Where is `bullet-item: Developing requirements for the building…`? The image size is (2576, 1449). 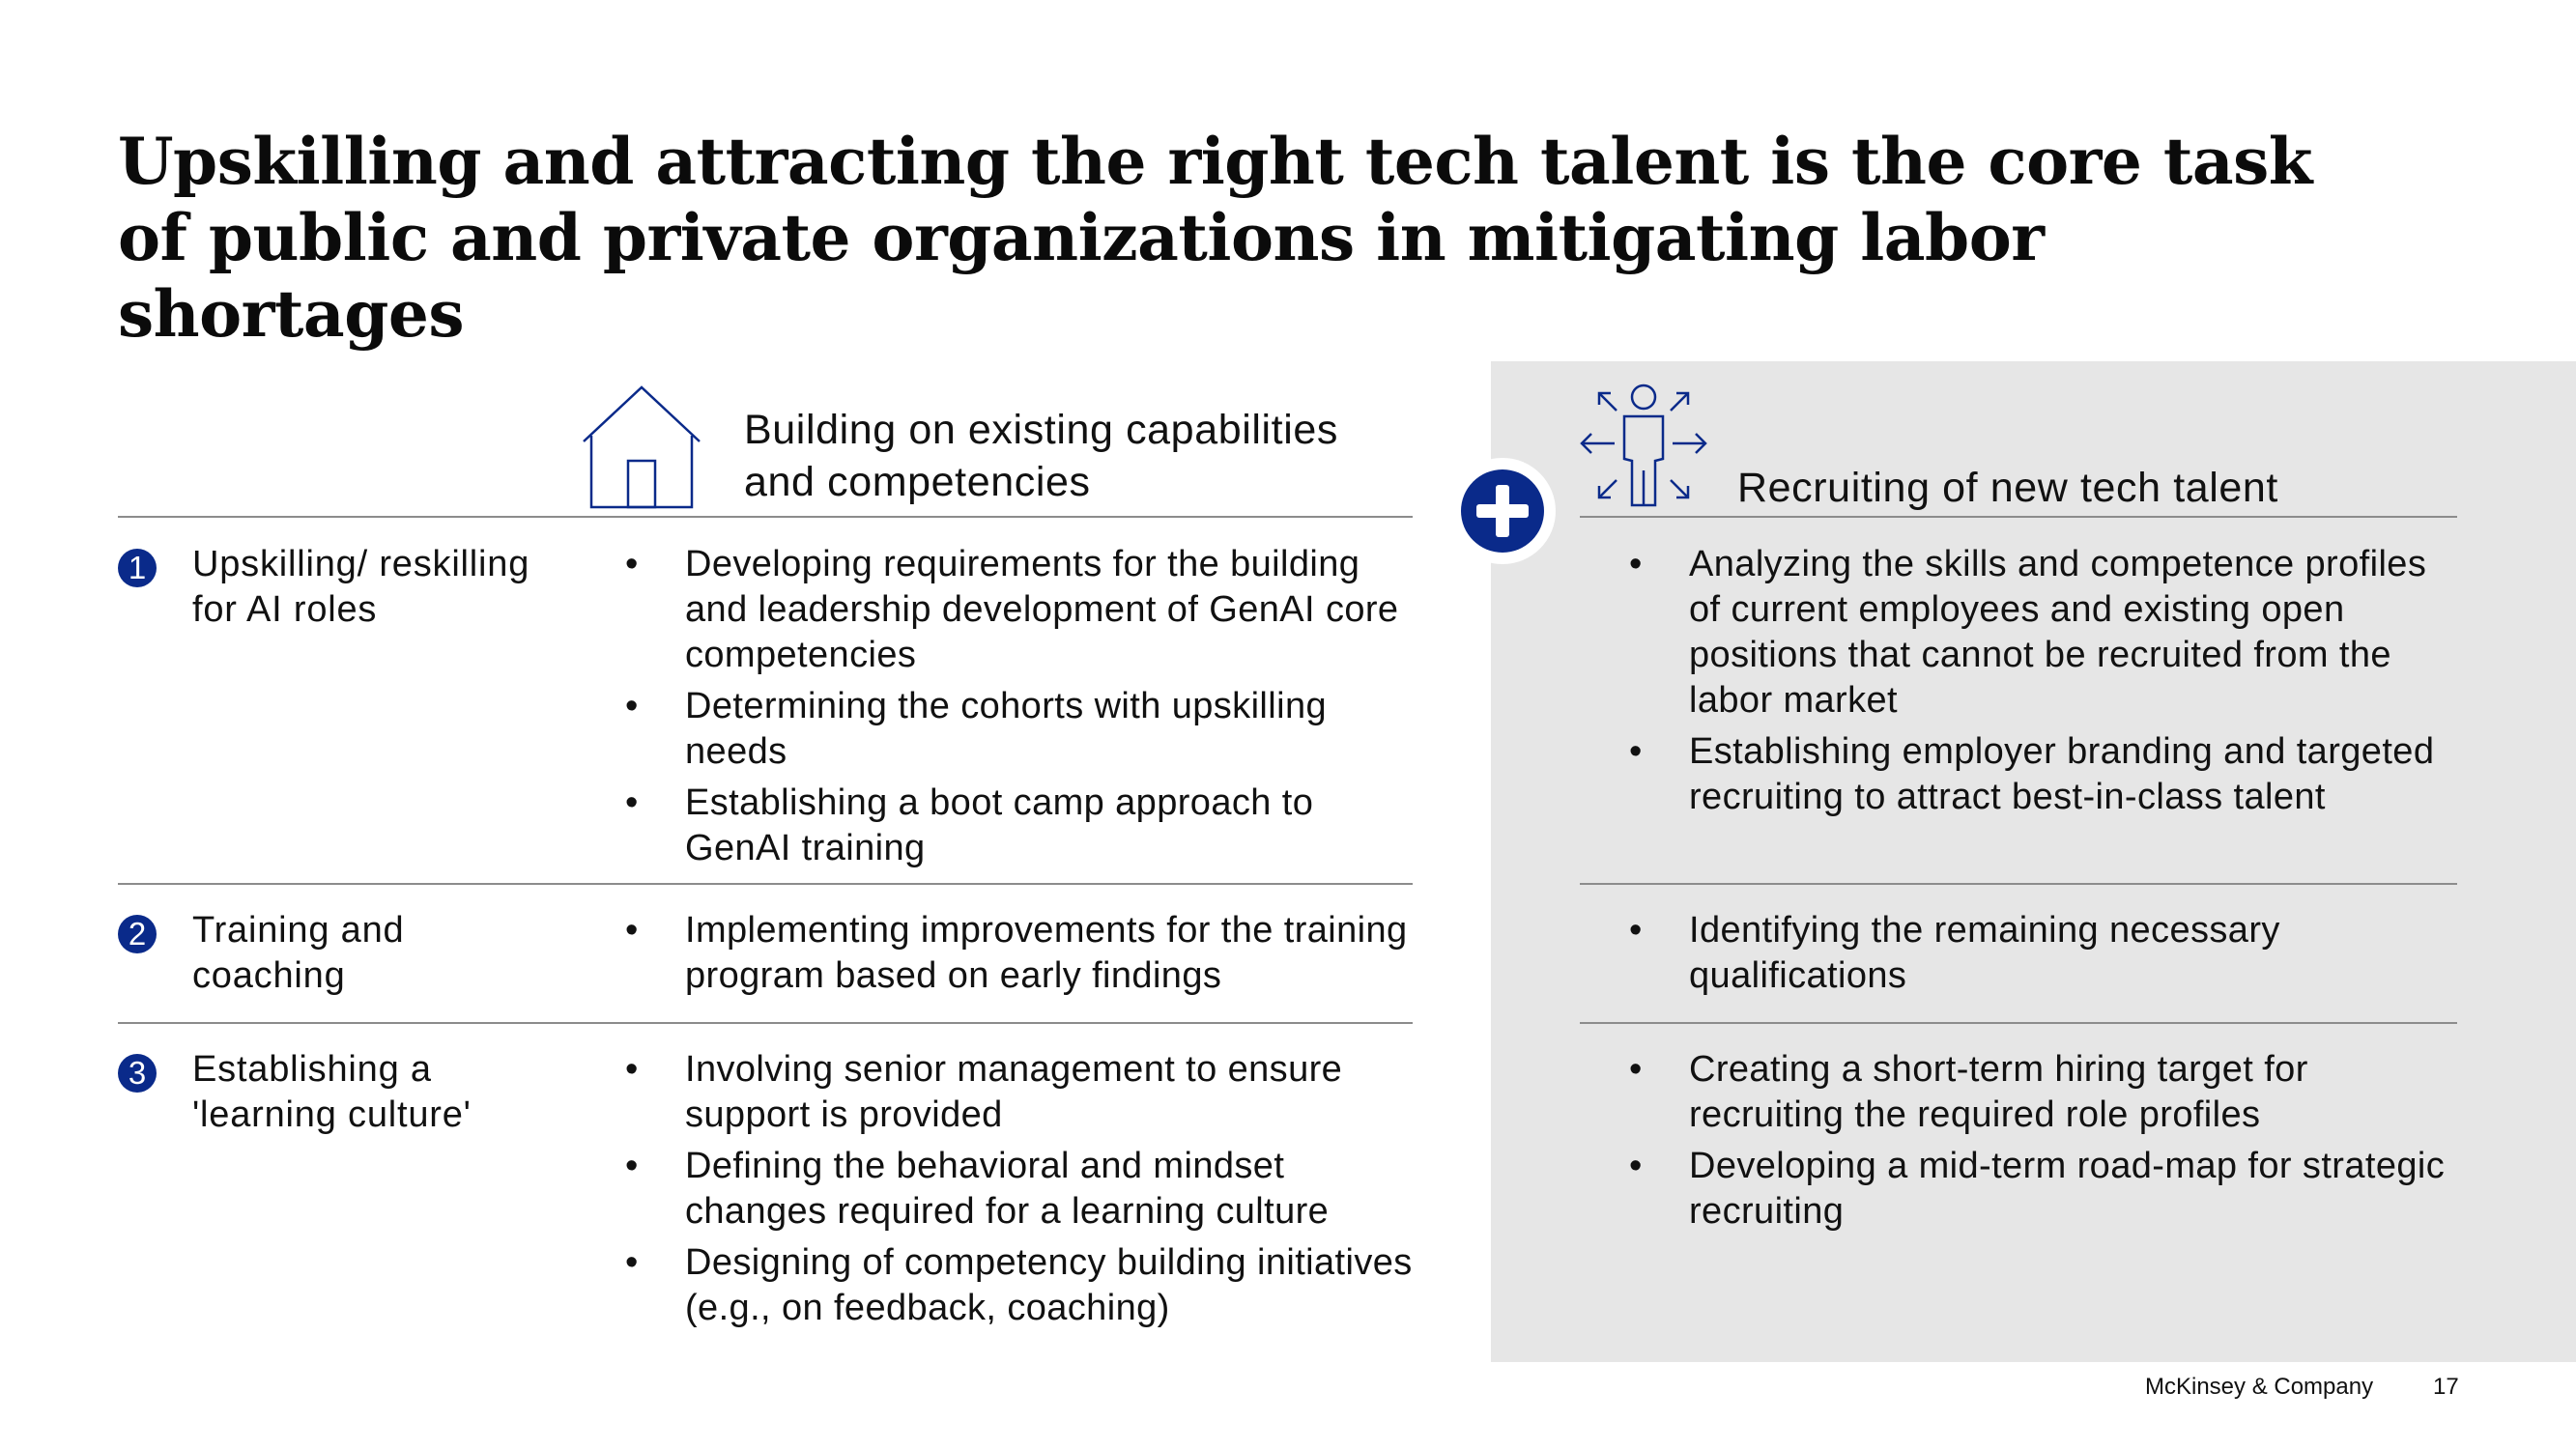 bullet-item: Developing requirements for the building… is located at coordinates (1019, 610).